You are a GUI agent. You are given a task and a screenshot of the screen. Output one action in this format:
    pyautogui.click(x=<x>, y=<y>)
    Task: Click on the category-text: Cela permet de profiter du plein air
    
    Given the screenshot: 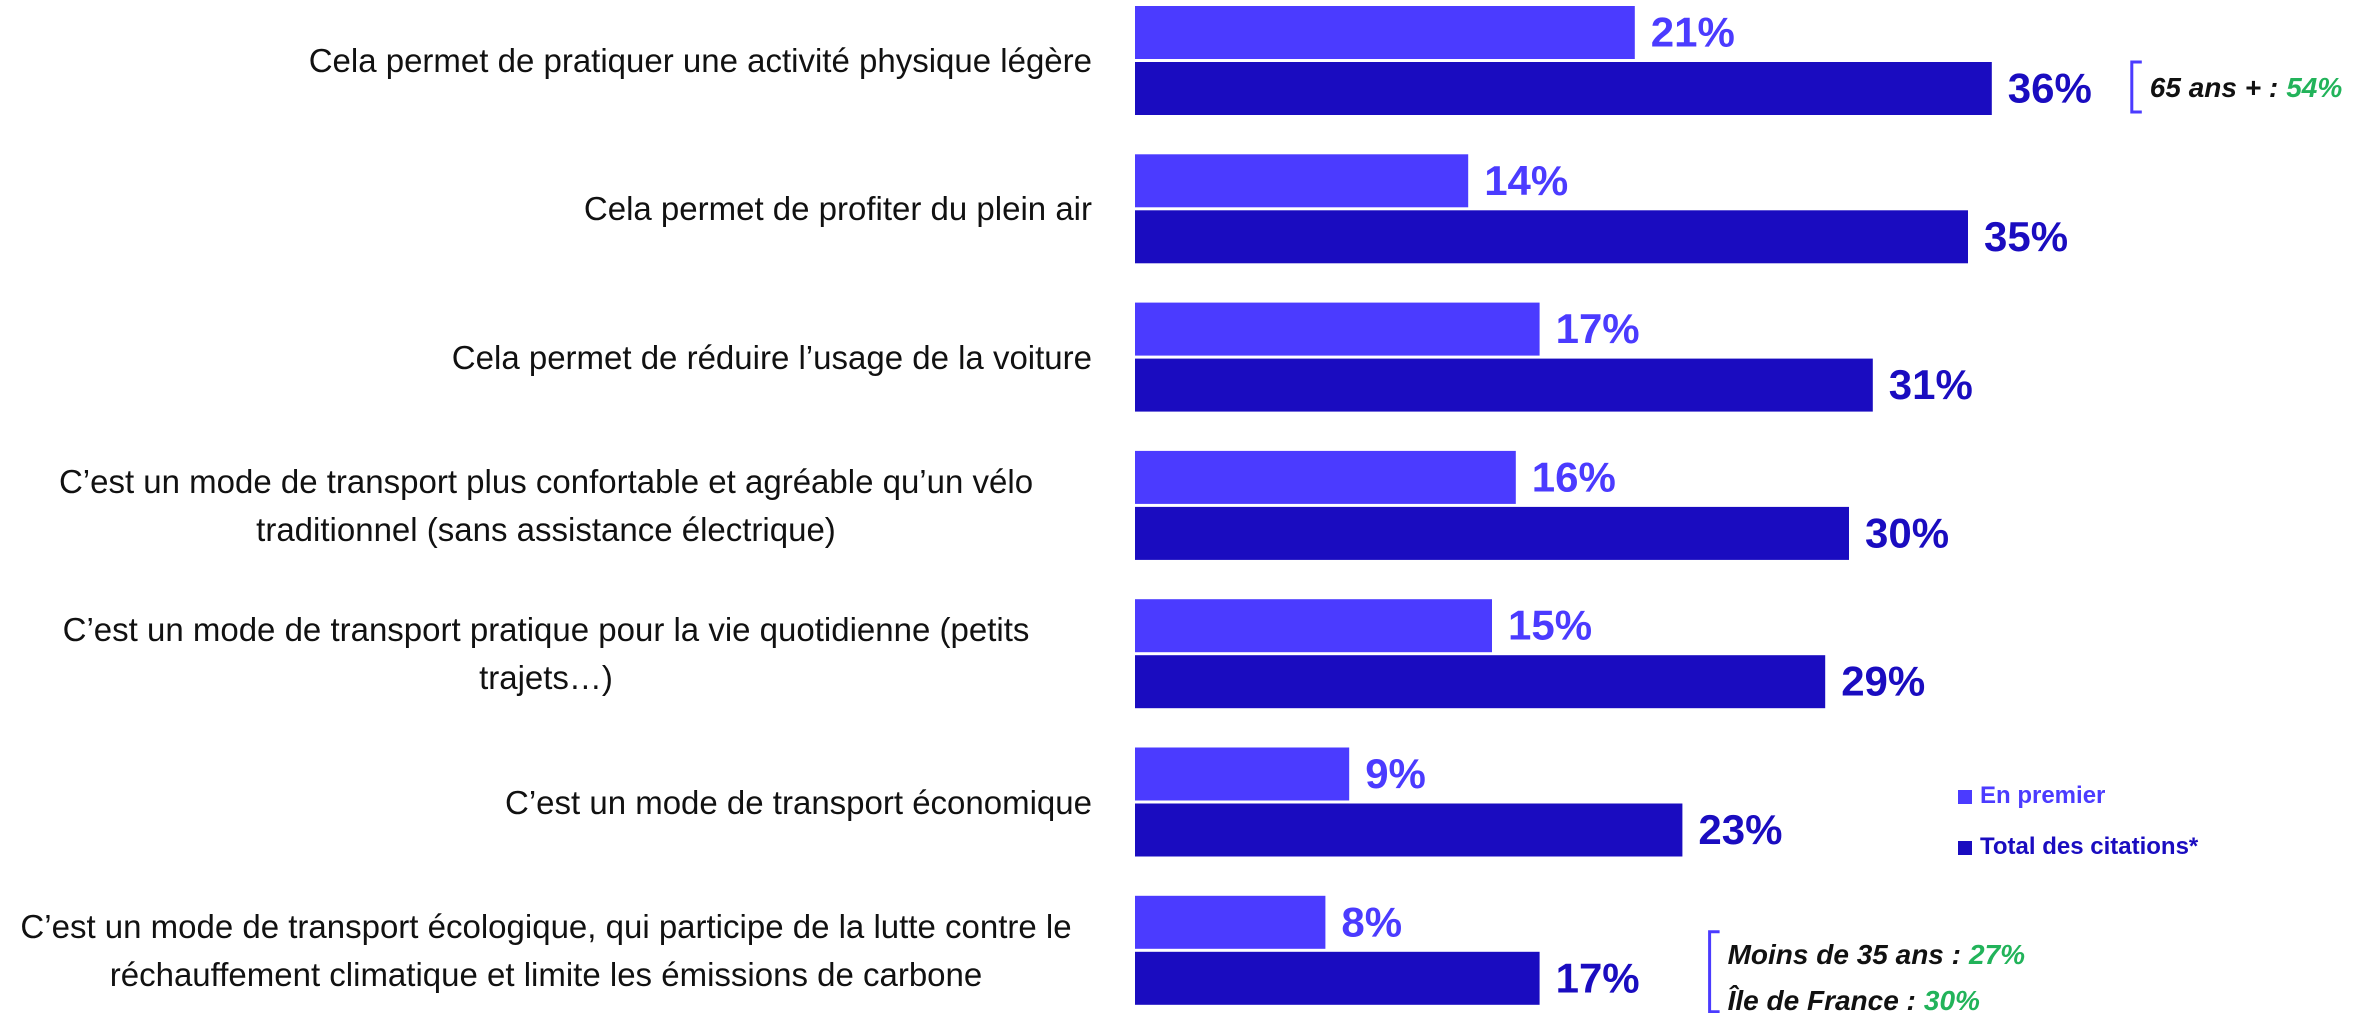 What is the action you would take?
    pyautogui.click(x=837, y=209)
    